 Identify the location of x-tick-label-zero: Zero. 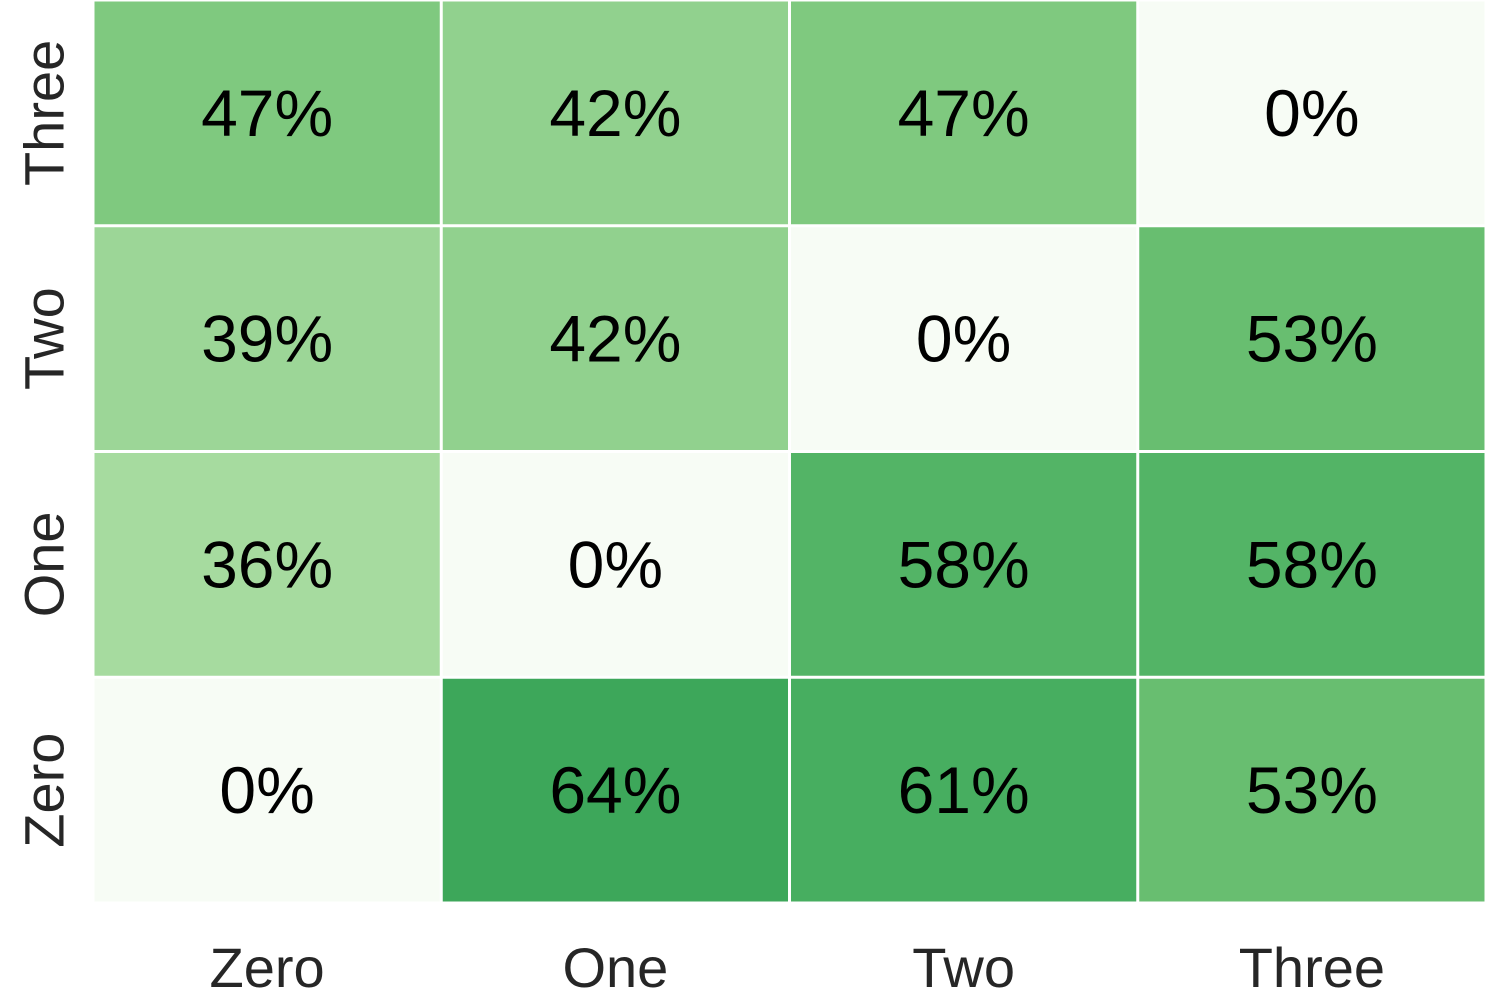
(267, 966).